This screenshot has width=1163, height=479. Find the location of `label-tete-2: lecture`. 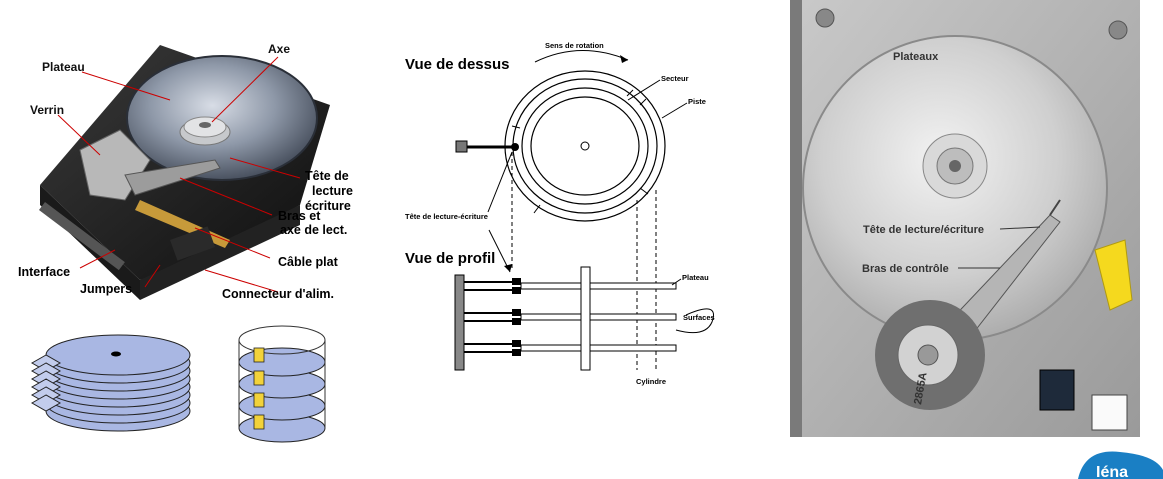

label-tete-2: lecture is located at coordinates (332, 191).